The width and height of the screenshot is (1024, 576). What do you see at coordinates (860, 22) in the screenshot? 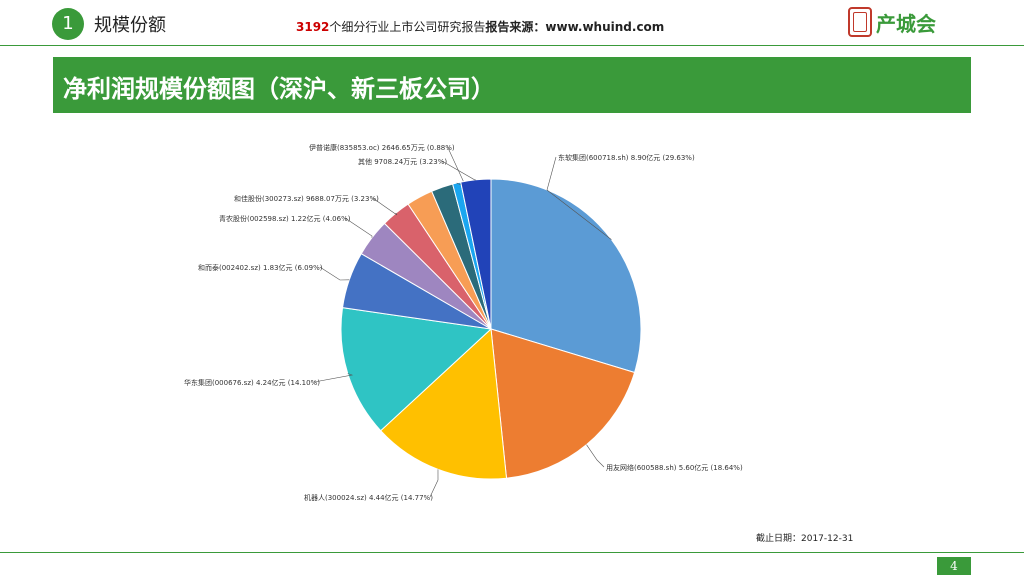
I see `seal-icon` at bounding box center [860, 22].